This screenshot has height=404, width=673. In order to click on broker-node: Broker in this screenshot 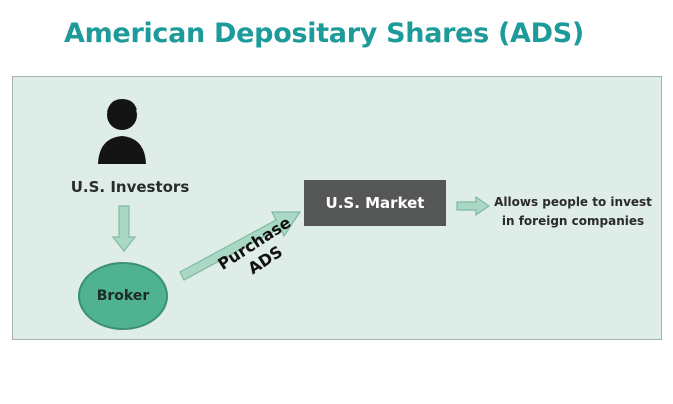, I will do `click(123, 296)`.